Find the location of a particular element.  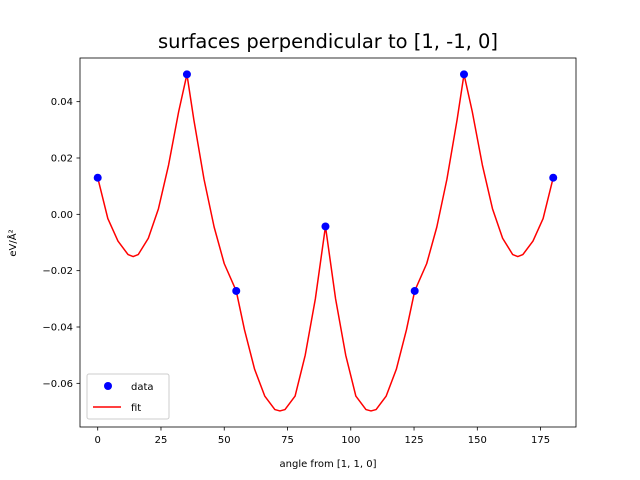

x-tick-label: 100 is located at coordinates (350, 440).